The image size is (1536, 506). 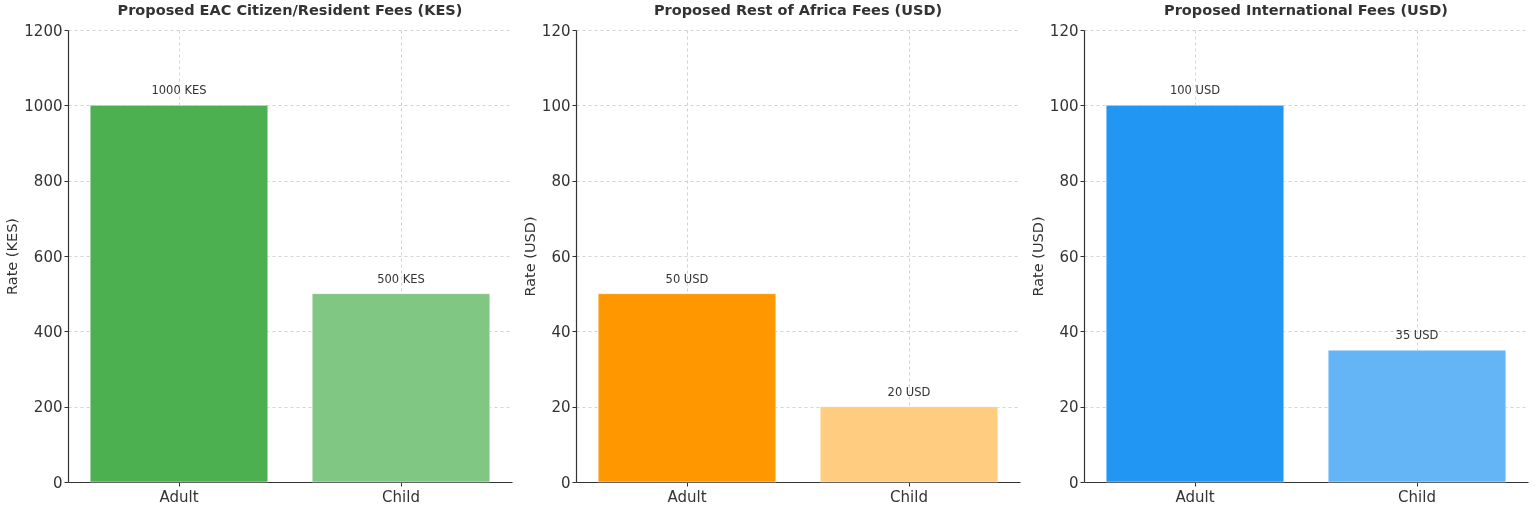 What do you see at coordinates (48, 256) in the screenshot?
I see `y-tick-label: 600` at bounding box center [48, 256].